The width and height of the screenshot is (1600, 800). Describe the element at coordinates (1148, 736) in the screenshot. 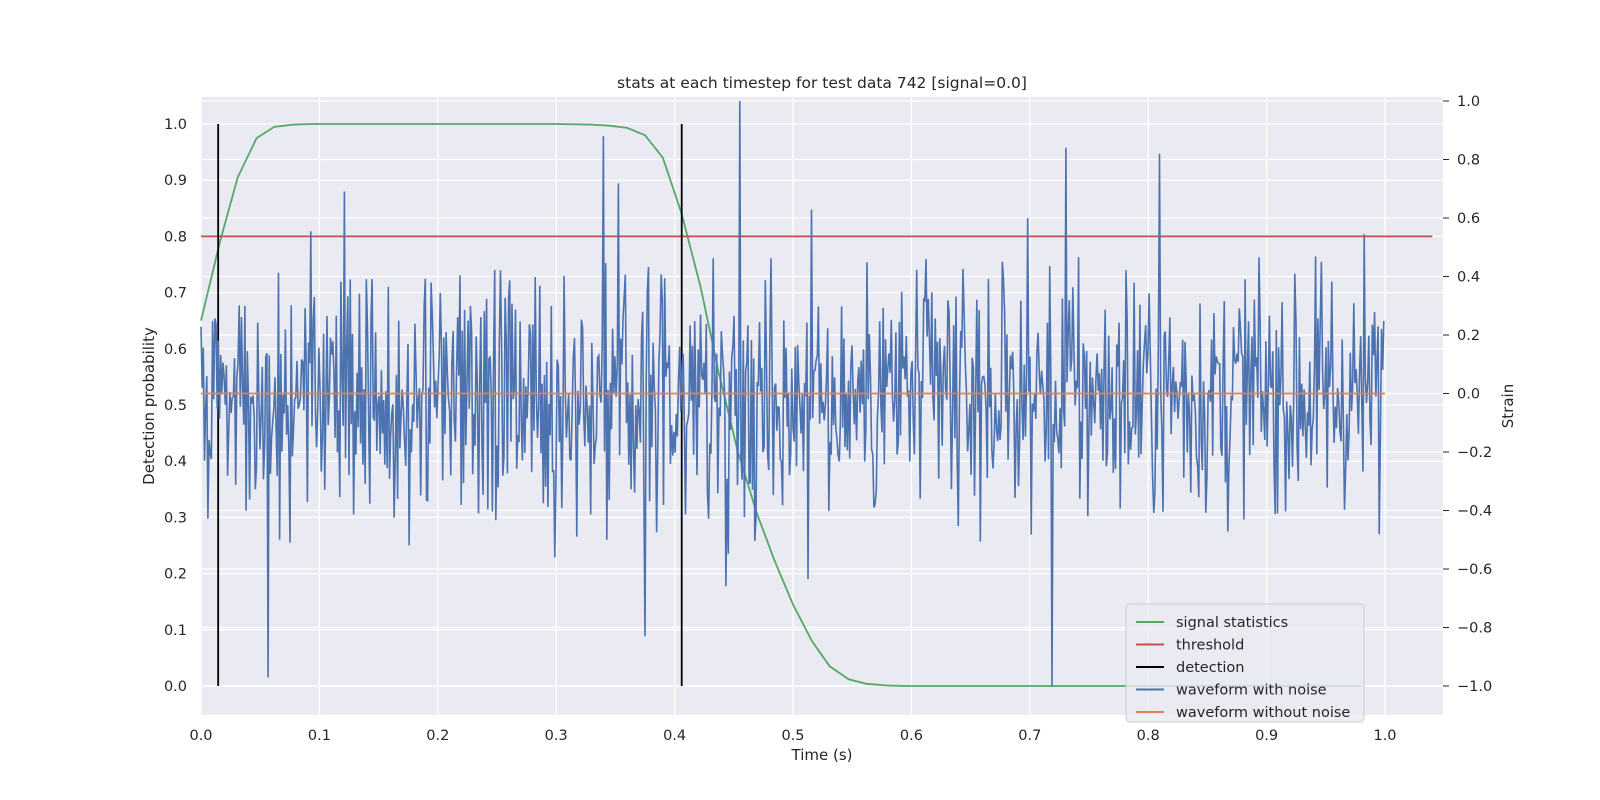

I see `x-tick-label: 0.8` at that location.